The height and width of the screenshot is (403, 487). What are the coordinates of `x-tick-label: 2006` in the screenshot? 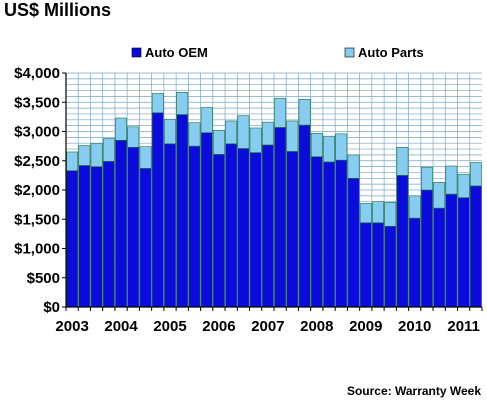 It's located at (218, 326).